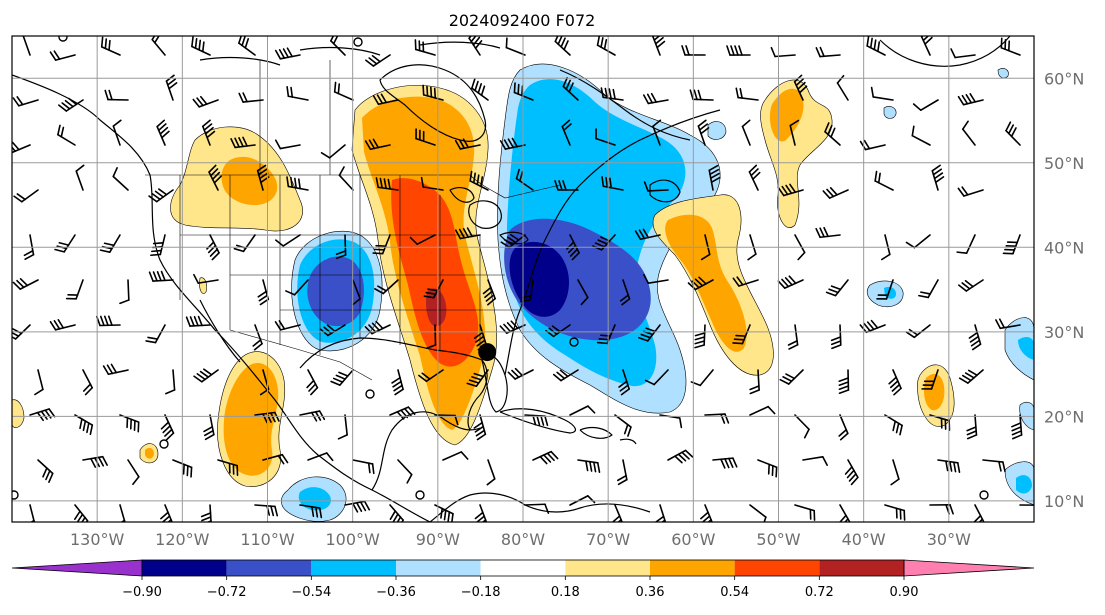 The height and width of the screenshot is (615, 1105). Describe the element at coordinates (1064, 290) in the screenshot. I see `latitude-labels: 60°N 50°N 40°N 30°N 20°N 10°N` at that location.